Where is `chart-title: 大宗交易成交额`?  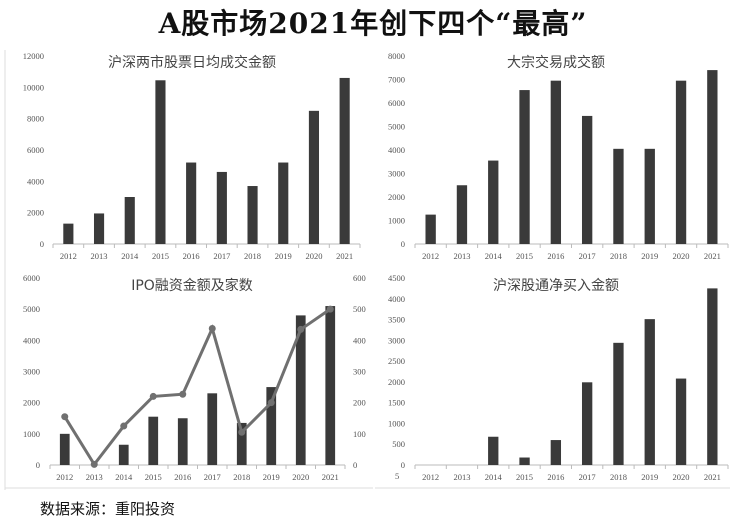
chart-title: 大宗交易成交额 is located at coordinates (556, 62).